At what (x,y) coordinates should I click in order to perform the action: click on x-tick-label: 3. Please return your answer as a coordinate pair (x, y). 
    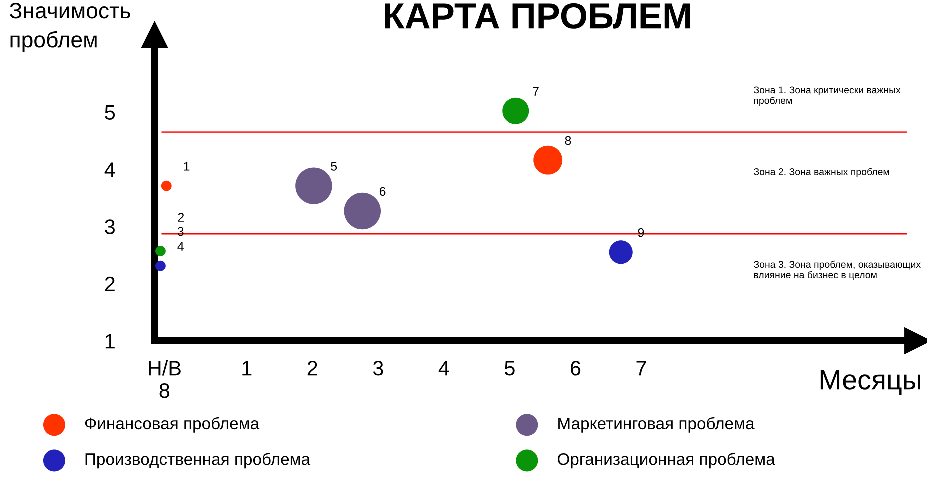
    Looking at the image, I should click on (378, 368).